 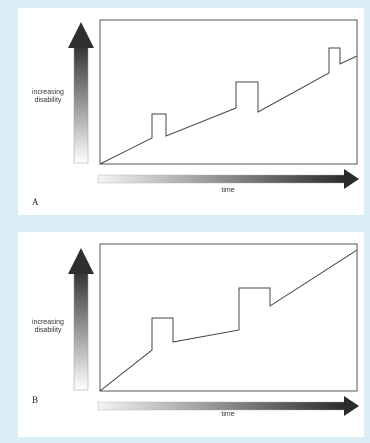 I want to click on panel-letter: B, so click(x=35, y=400).